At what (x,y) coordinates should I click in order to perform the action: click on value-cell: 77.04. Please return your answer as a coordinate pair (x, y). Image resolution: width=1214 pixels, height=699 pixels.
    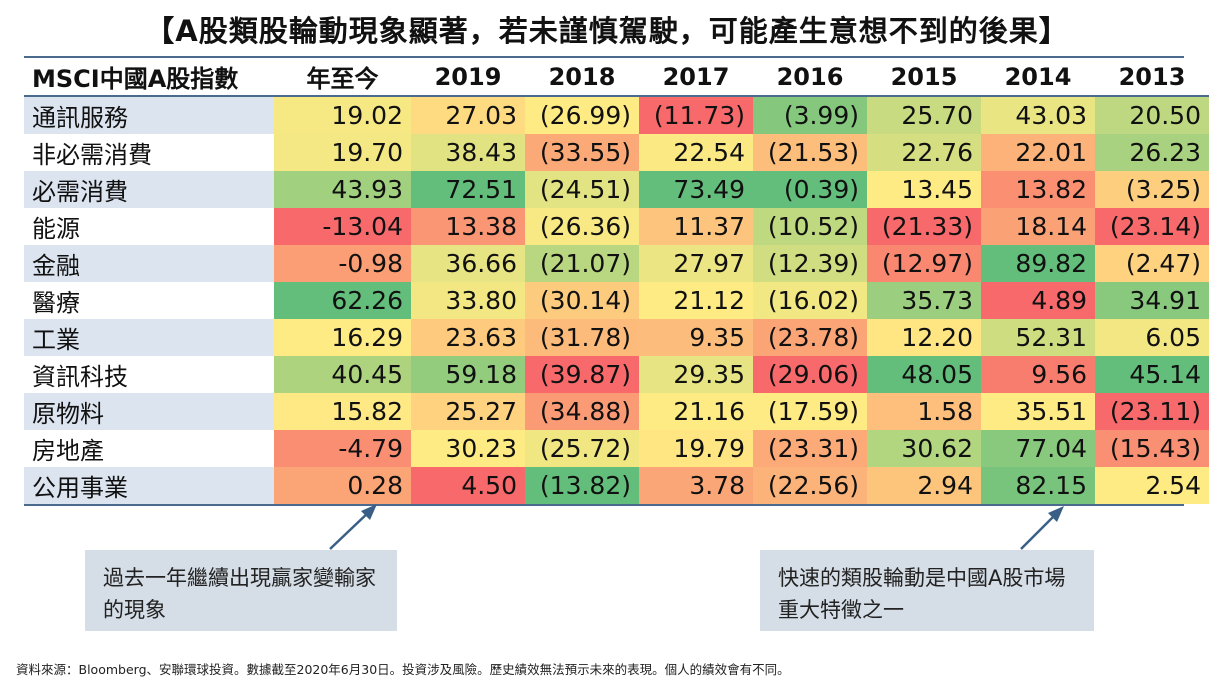
    Looking at the image, I should click on (1038, 448).